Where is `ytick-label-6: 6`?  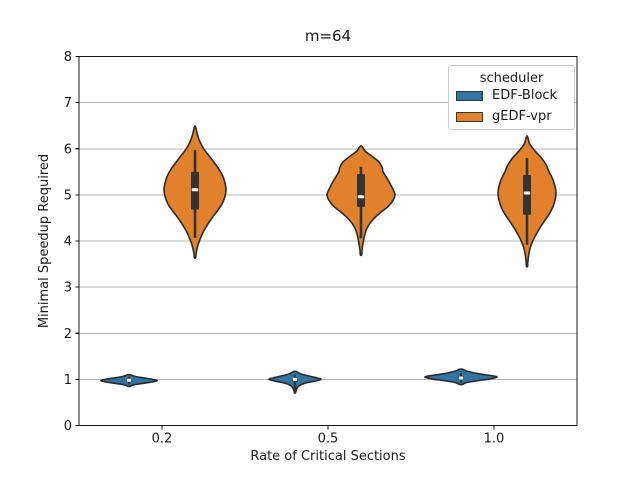 ytick-label-6: 6 is located at coordinates (68, 149).